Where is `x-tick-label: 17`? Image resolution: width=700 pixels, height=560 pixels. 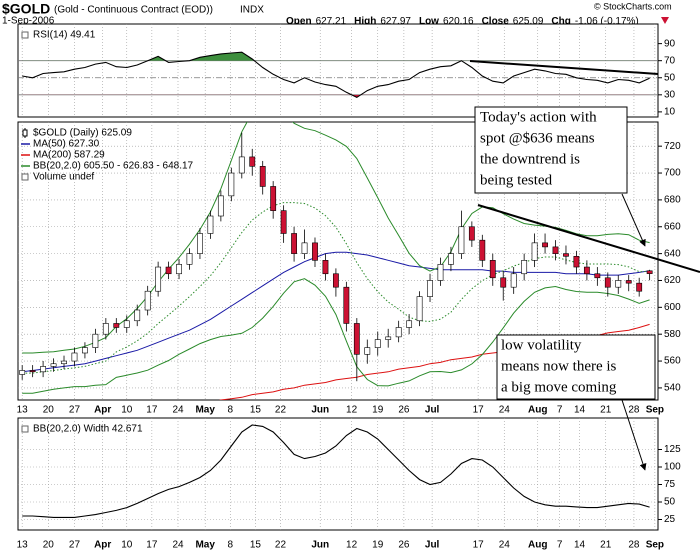 x-tick-label: 17 is located at coordinates (479, 545).